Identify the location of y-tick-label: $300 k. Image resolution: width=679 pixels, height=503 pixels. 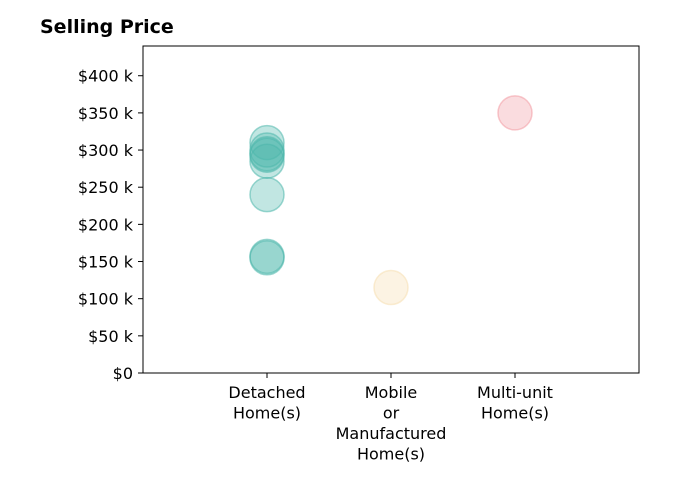
(106, 150).